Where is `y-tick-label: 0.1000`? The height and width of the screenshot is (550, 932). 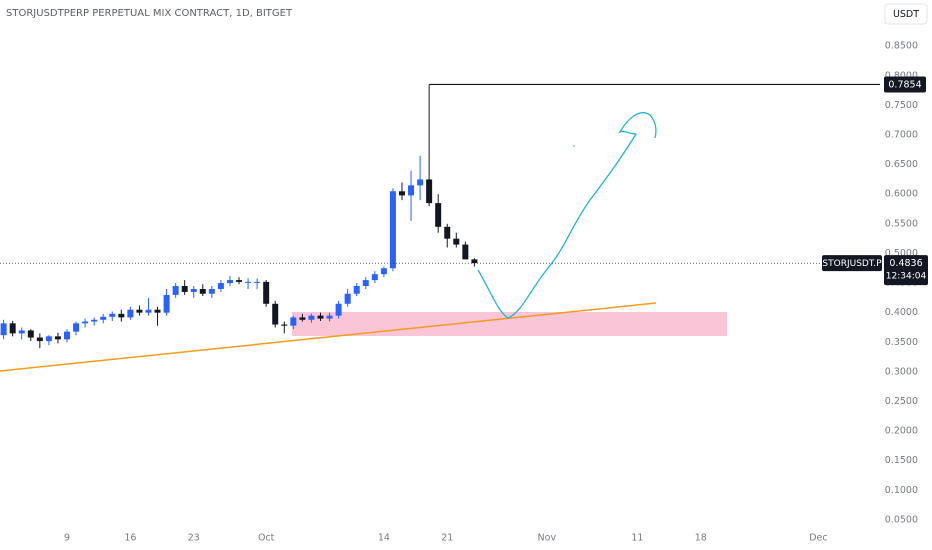
y-tick-label: 0.1000 is located at coordinates (901, 490).